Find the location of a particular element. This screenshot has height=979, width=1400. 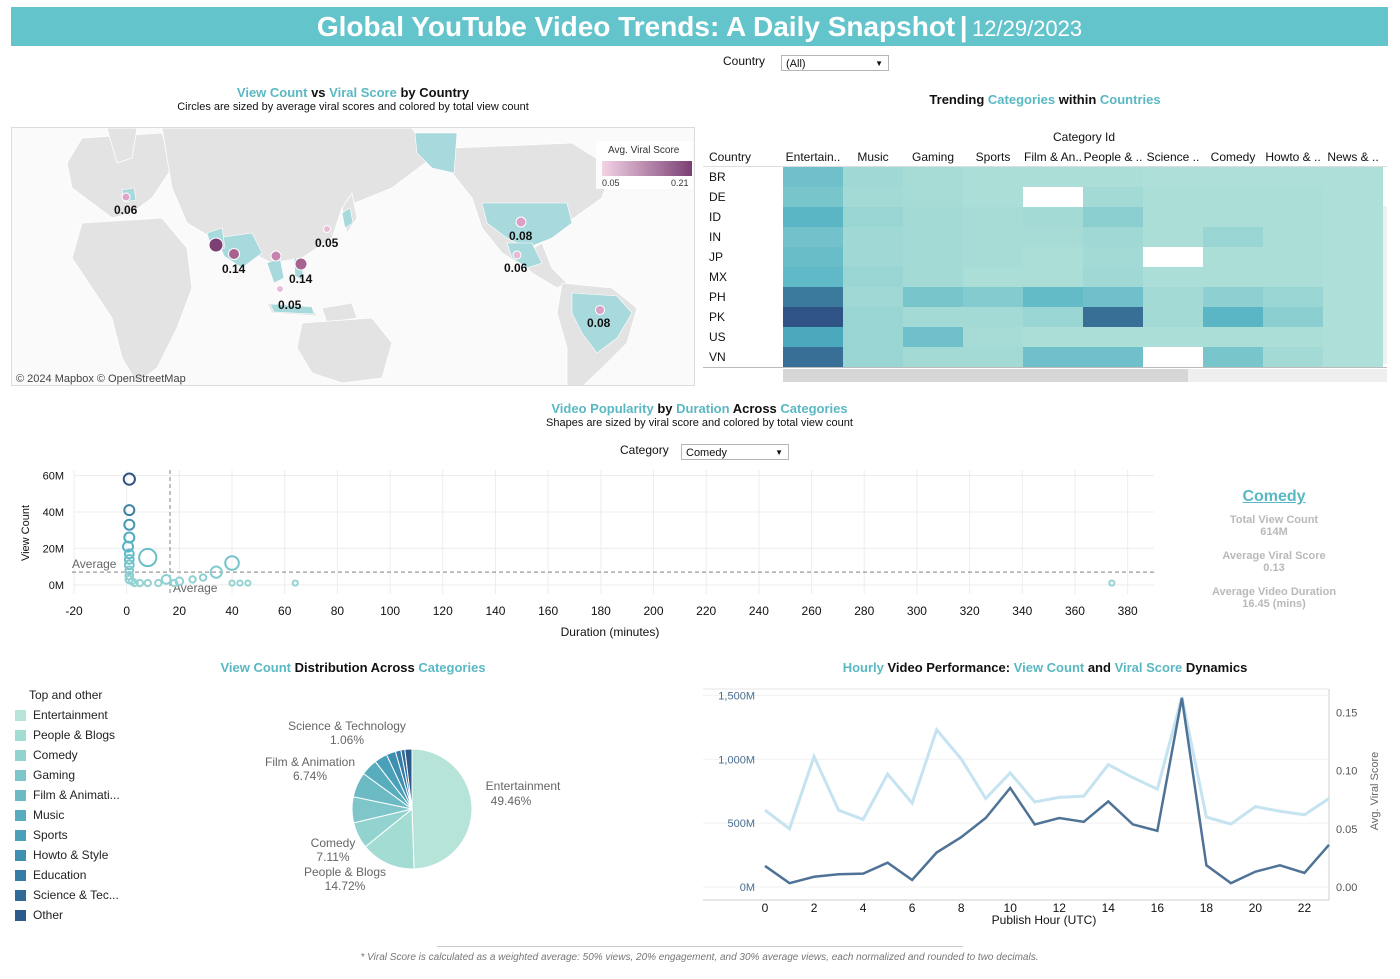

bubble-mx is located at coordinates (517, 255).